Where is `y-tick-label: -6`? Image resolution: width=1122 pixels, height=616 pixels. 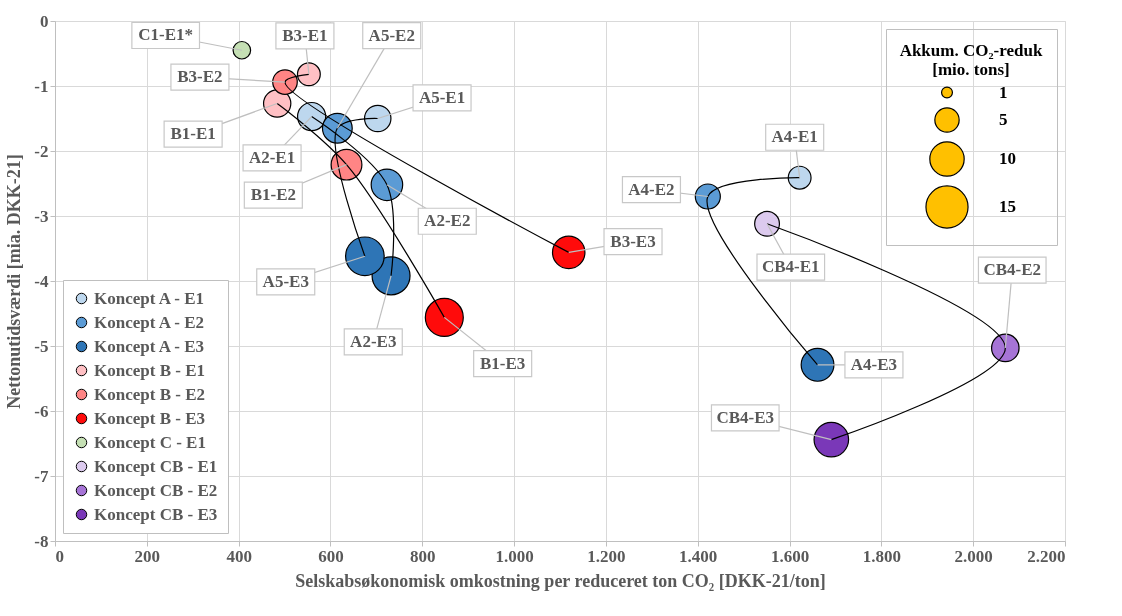
y-tick-label: -6 is located at coordinates (41, 411).